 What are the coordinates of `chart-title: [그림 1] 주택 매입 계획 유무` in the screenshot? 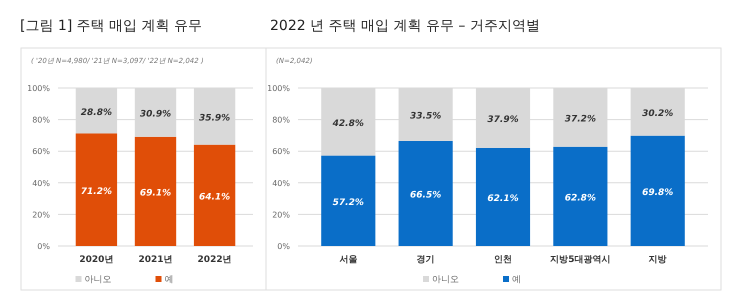 It's located at (111, 26).